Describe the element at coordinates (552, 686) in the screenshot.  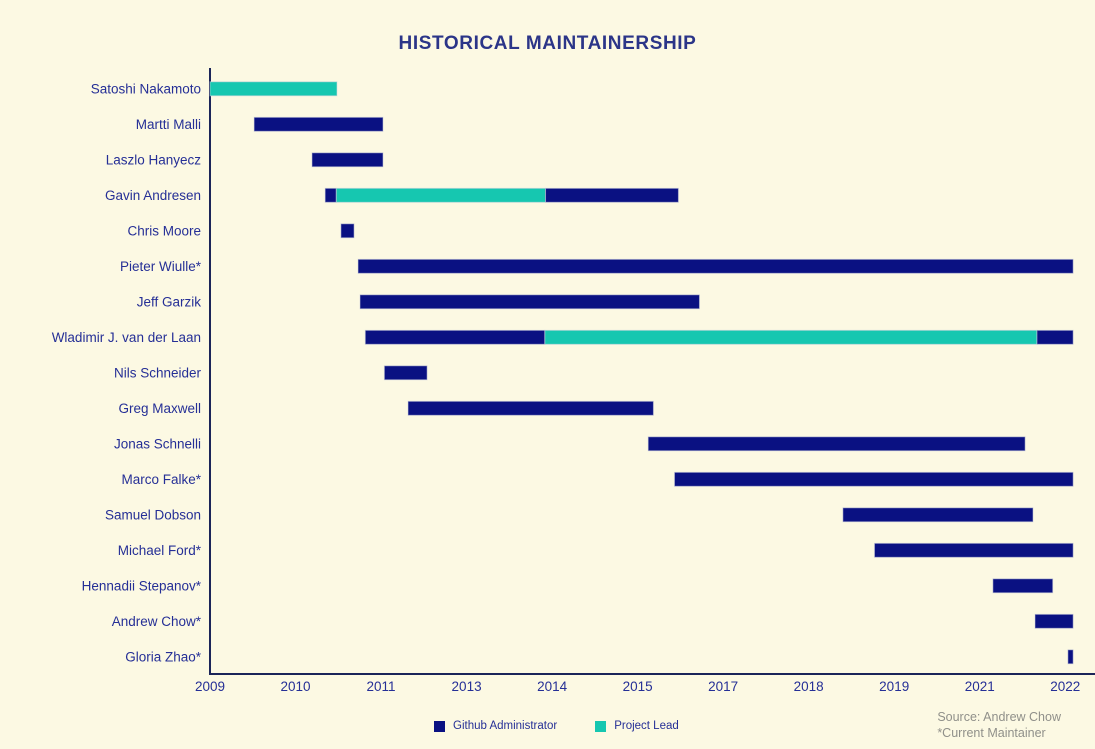
I see `x-tick-label: 2014` at that location.